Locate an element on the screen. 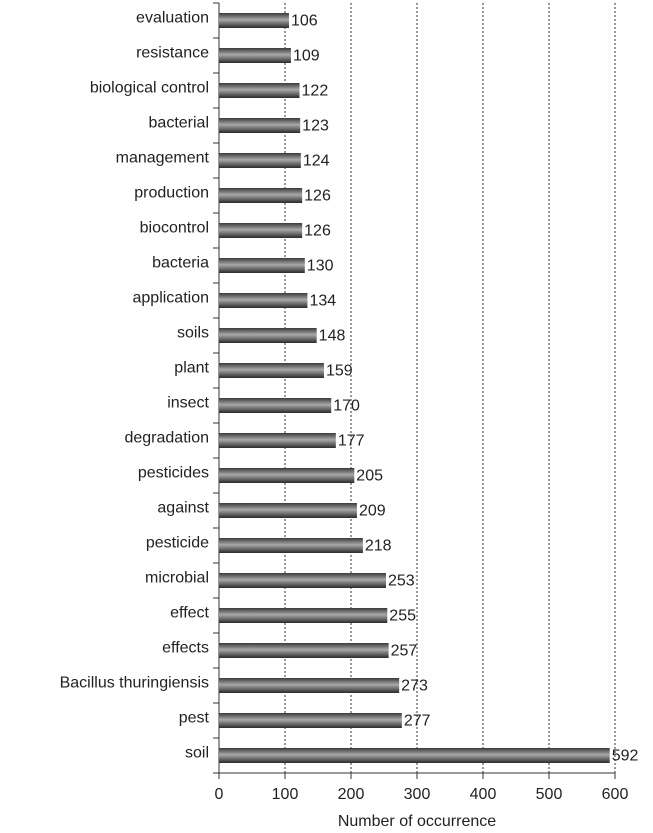 This screenshot has width=653, height=833. y-tick-label: against is located at coordinates (183, 508).